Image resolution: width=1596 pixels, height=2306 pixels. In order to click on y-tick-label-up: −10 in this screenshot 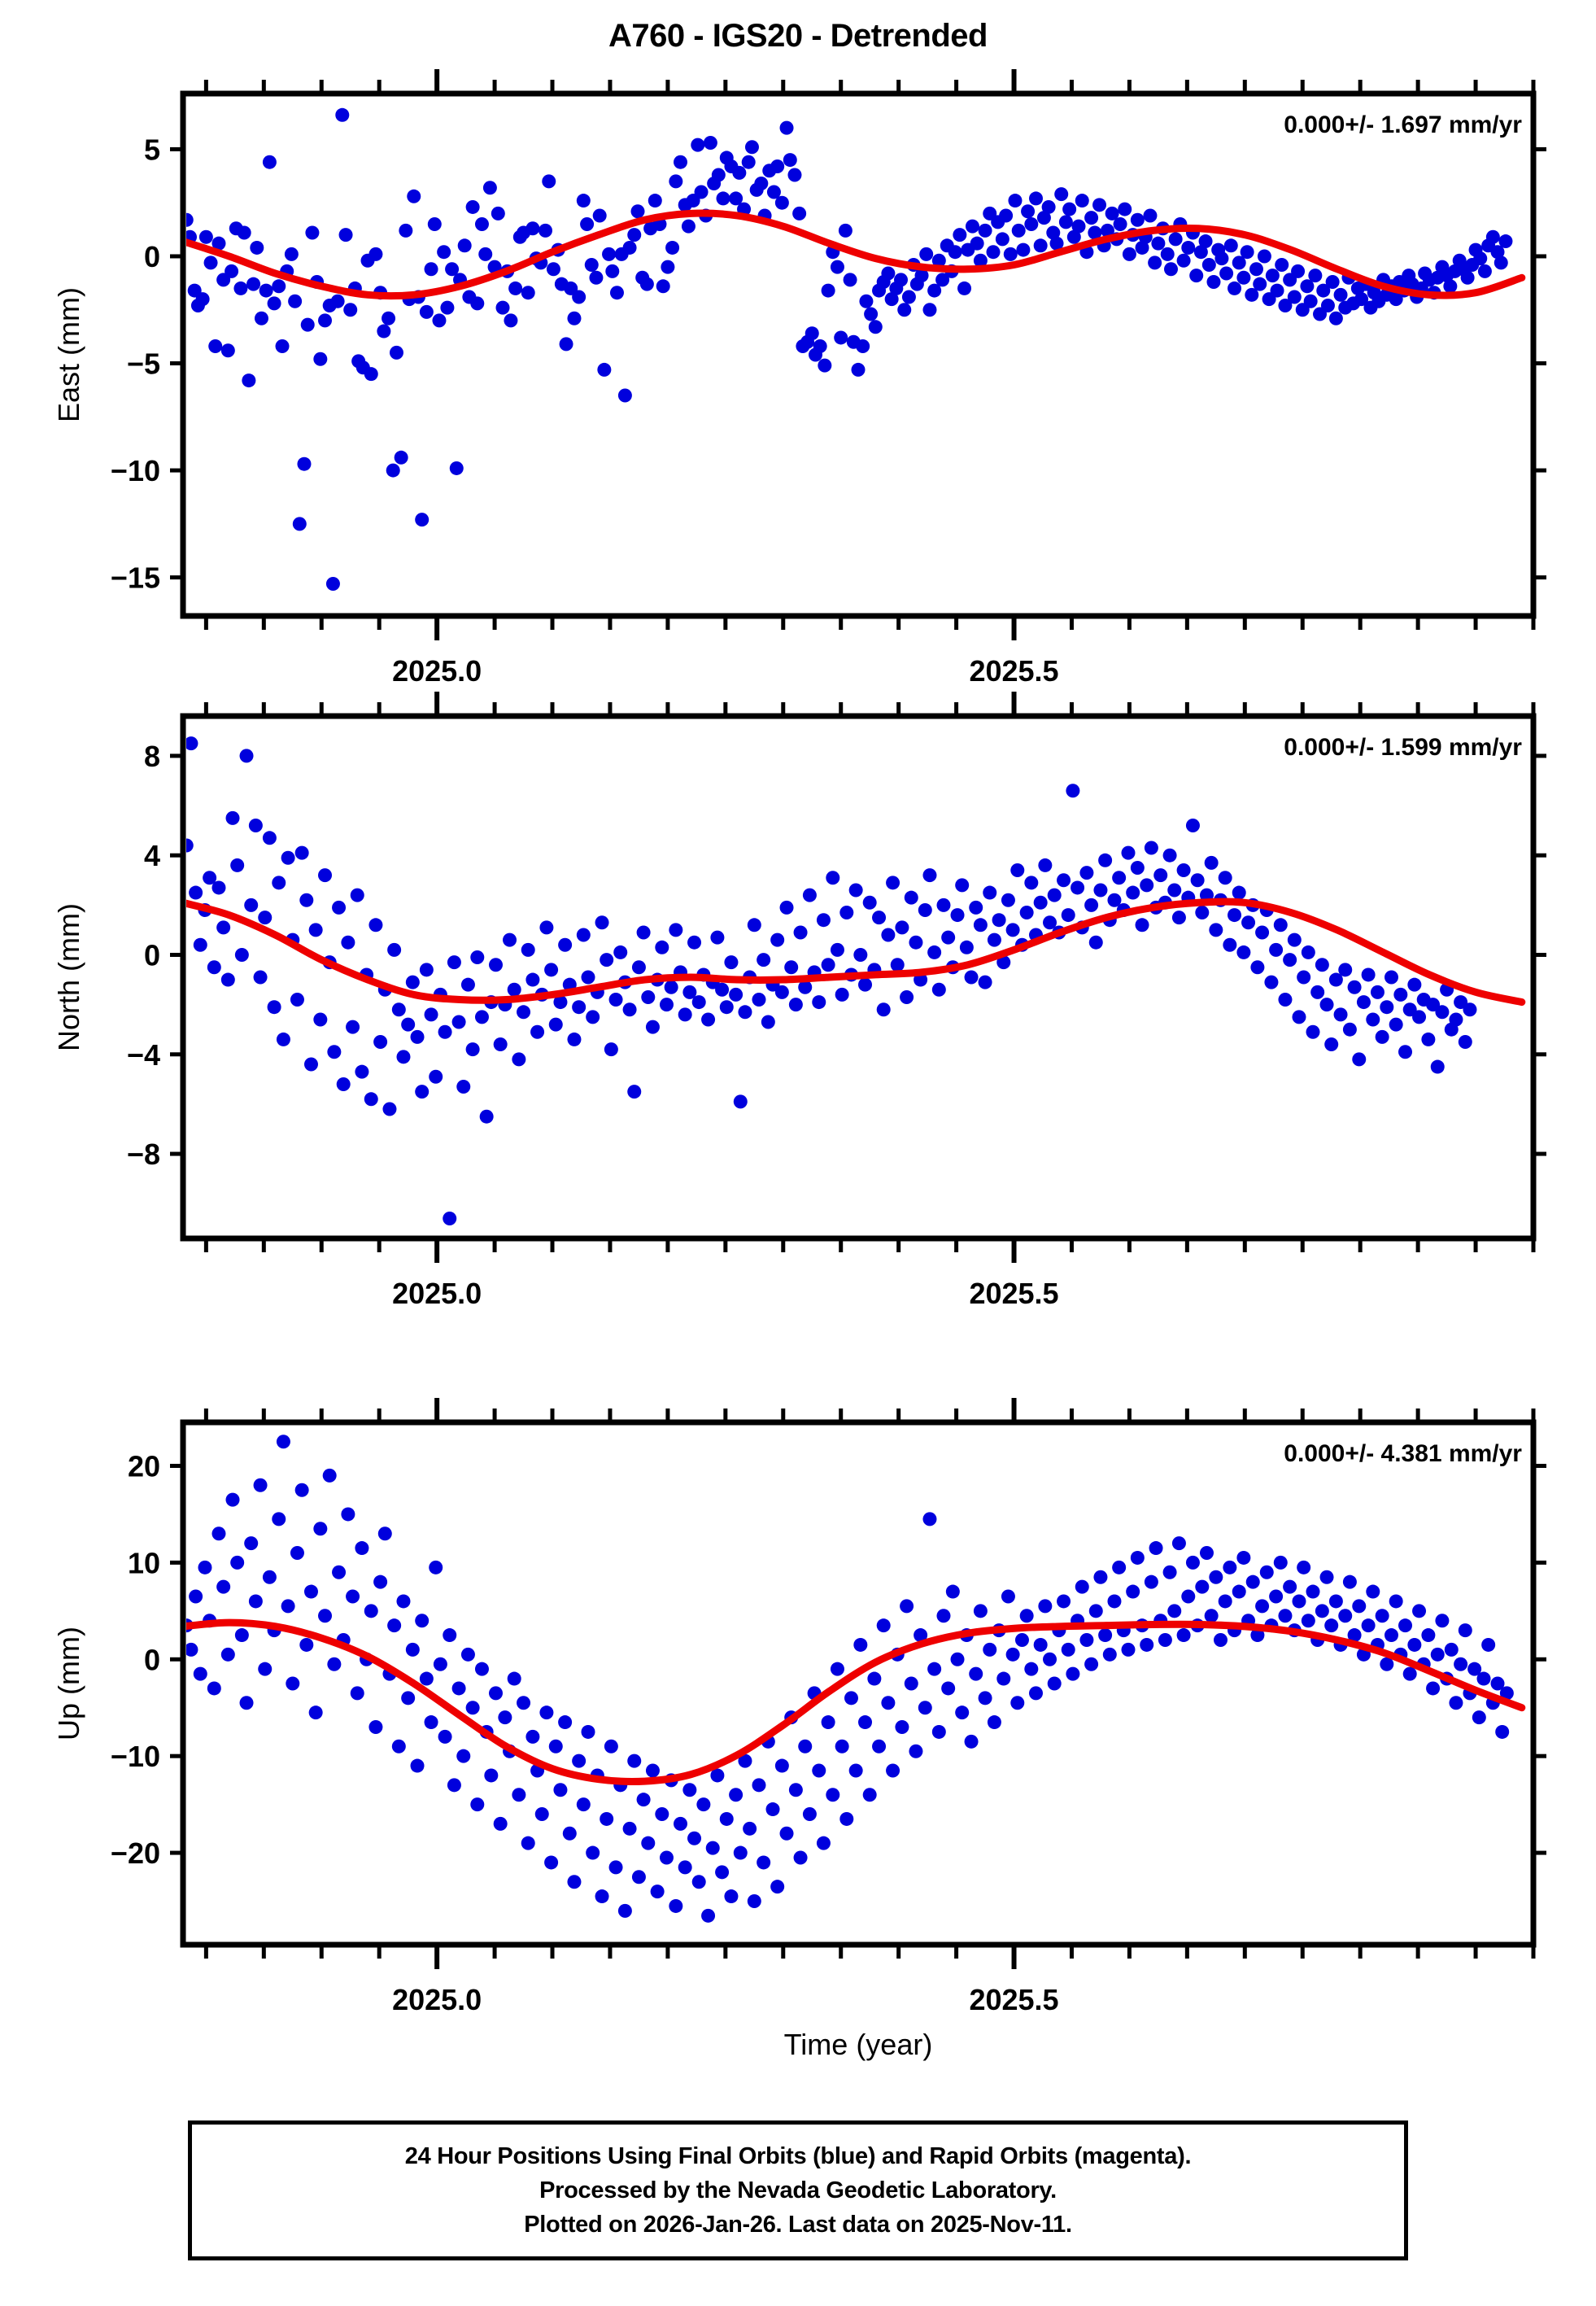, I will do `click(135, 1756)`.